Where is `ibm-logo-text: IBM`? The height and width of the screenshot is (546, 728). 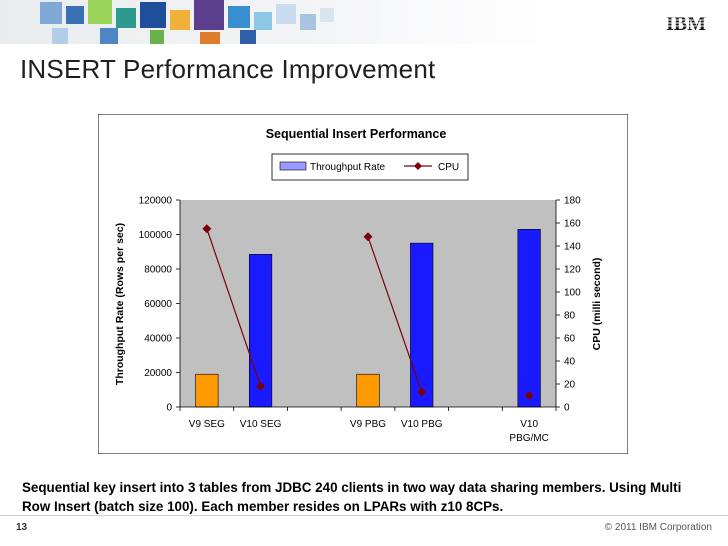
ibm-logo-text: IBM is located at coordinates (686, 24).